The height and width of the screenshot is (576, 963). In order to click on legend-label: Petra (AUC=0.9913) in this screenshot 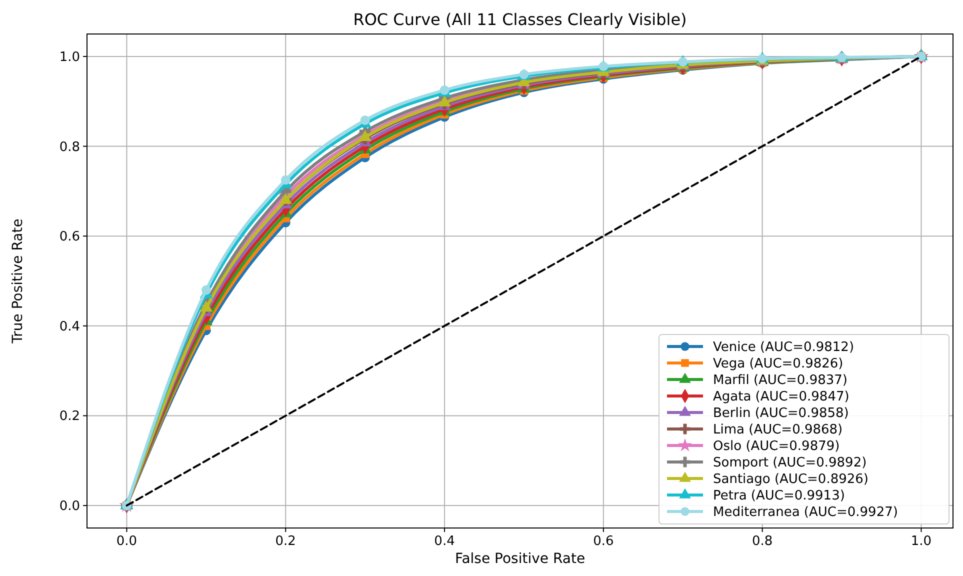, I will do `click(779, 496)`.